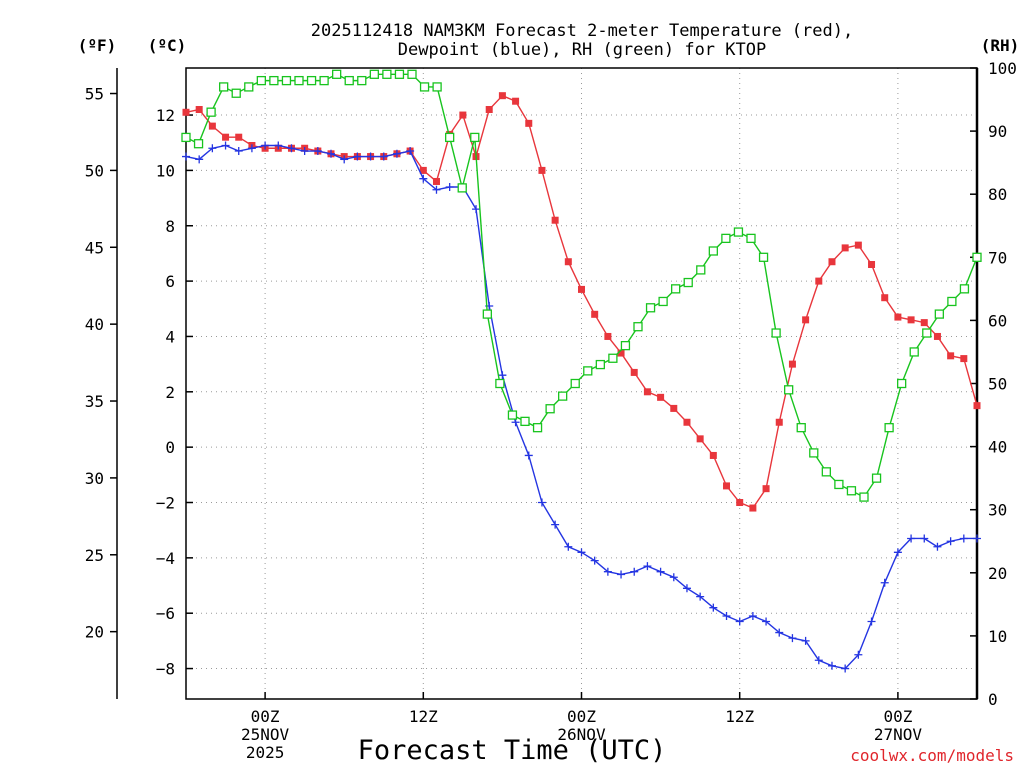 The height and width of the screenshot is (772, 1024). Describe the element at coordinates (512, 750) in the screenshot. I see `x-axis-label: Forecast Time (UTC)` at that location.